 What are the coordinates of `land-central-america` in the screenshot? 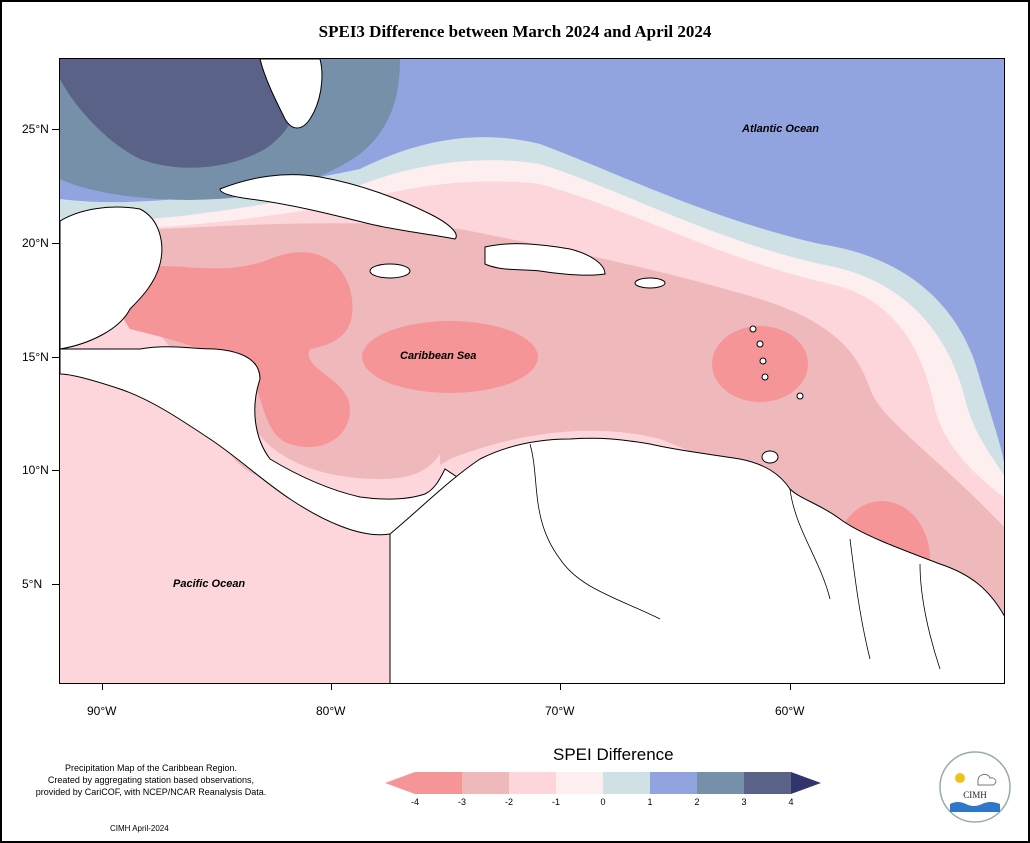 It's located at (260, 441).